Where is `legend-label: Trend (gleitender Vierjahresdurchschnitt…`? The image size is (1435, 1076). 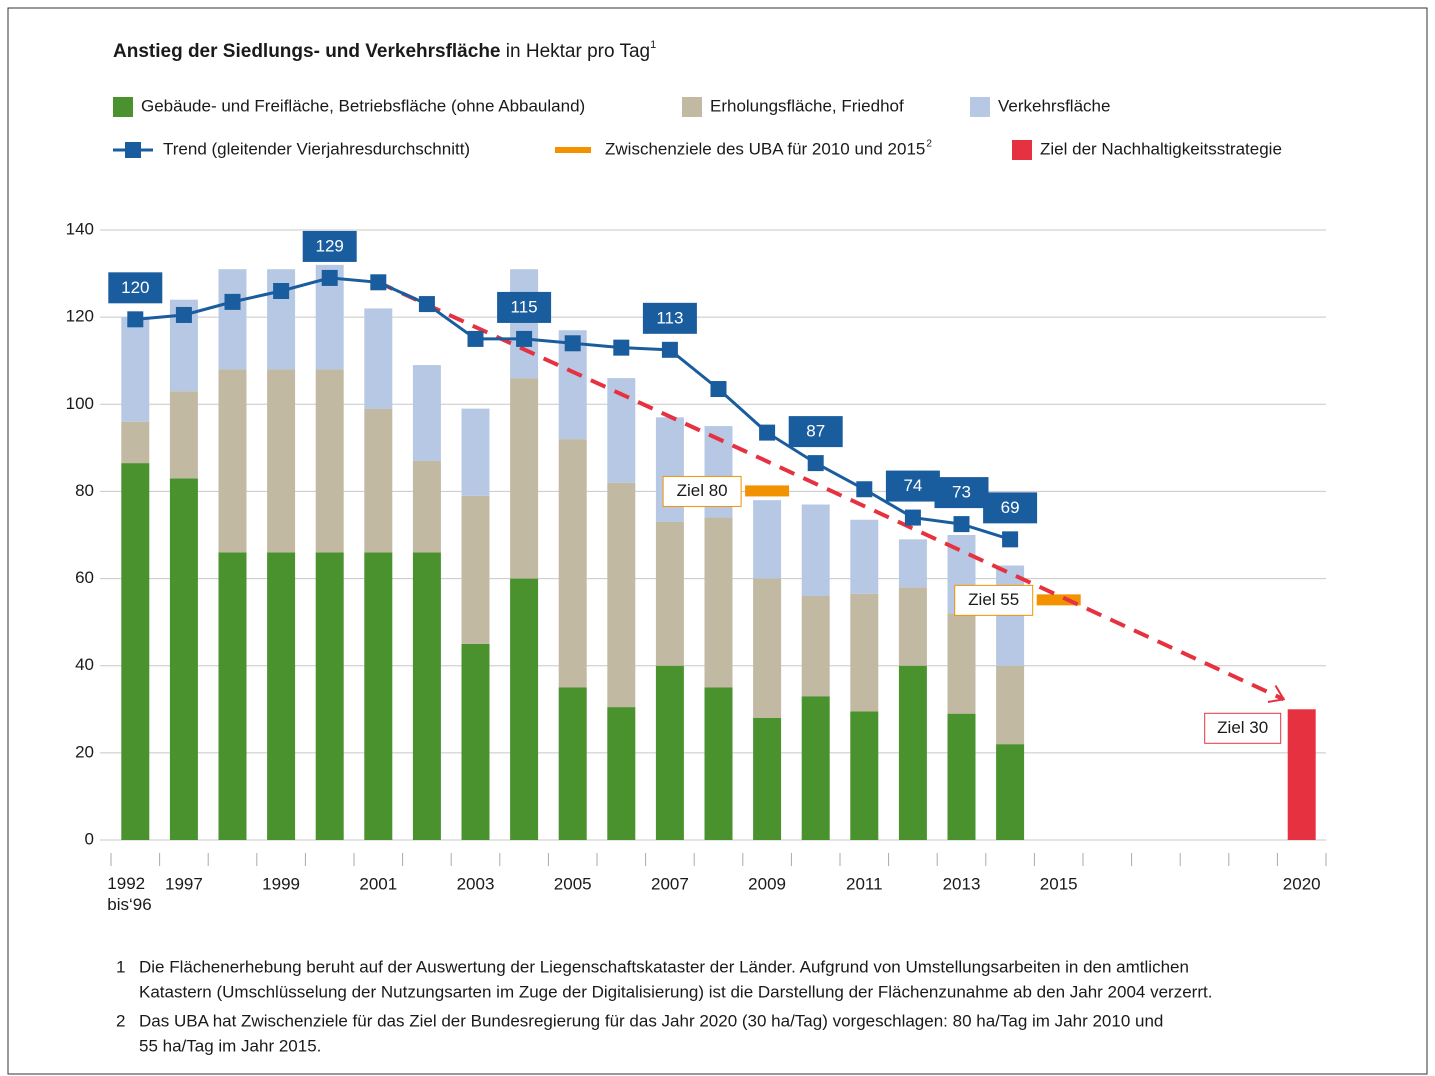
legend-label: Trend (gleitender Vierjahresdurchschnitt… is located at coordinates (316, 148).